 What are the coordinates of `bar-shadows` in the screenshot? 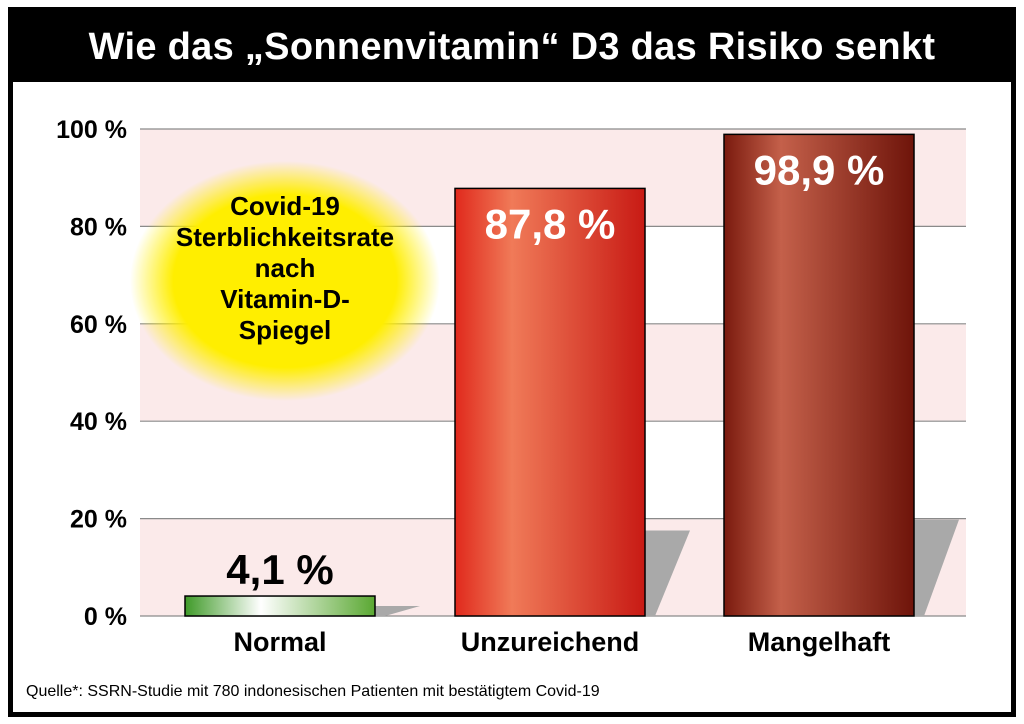 It's located at (667, 567).